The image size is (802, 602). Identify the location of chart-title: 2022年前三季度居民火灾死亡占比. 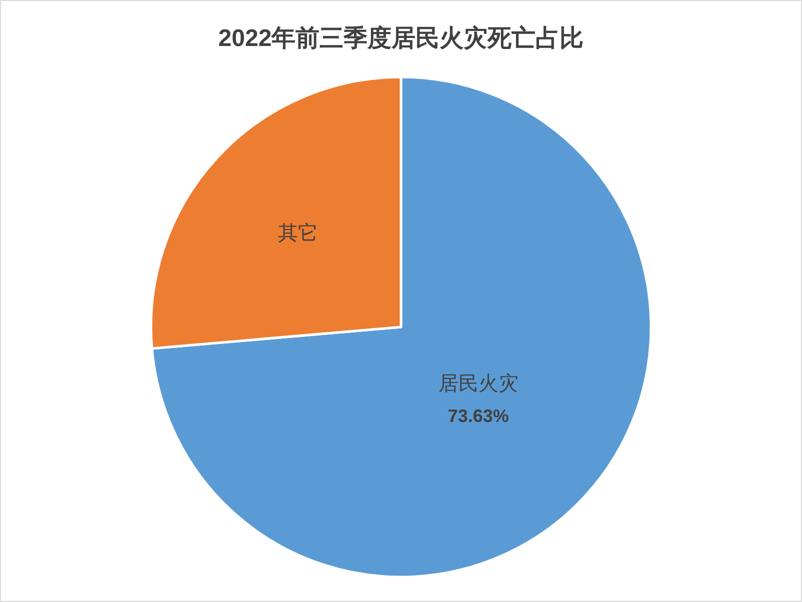
(401, 38).